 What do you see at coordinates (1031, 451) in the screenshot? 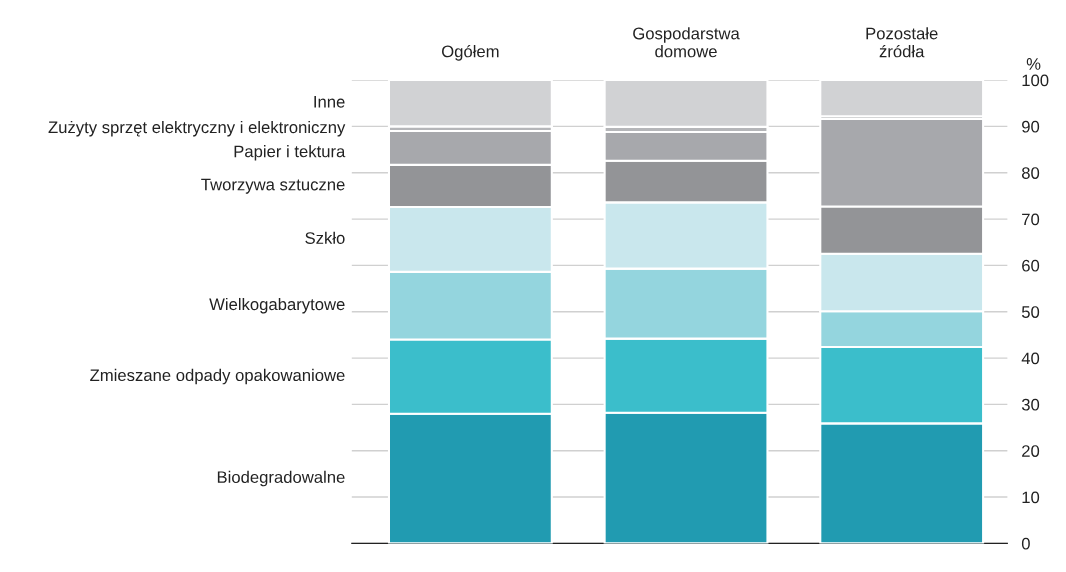
I see `y-tick-label: 20` at bounding box center [1031, 451].